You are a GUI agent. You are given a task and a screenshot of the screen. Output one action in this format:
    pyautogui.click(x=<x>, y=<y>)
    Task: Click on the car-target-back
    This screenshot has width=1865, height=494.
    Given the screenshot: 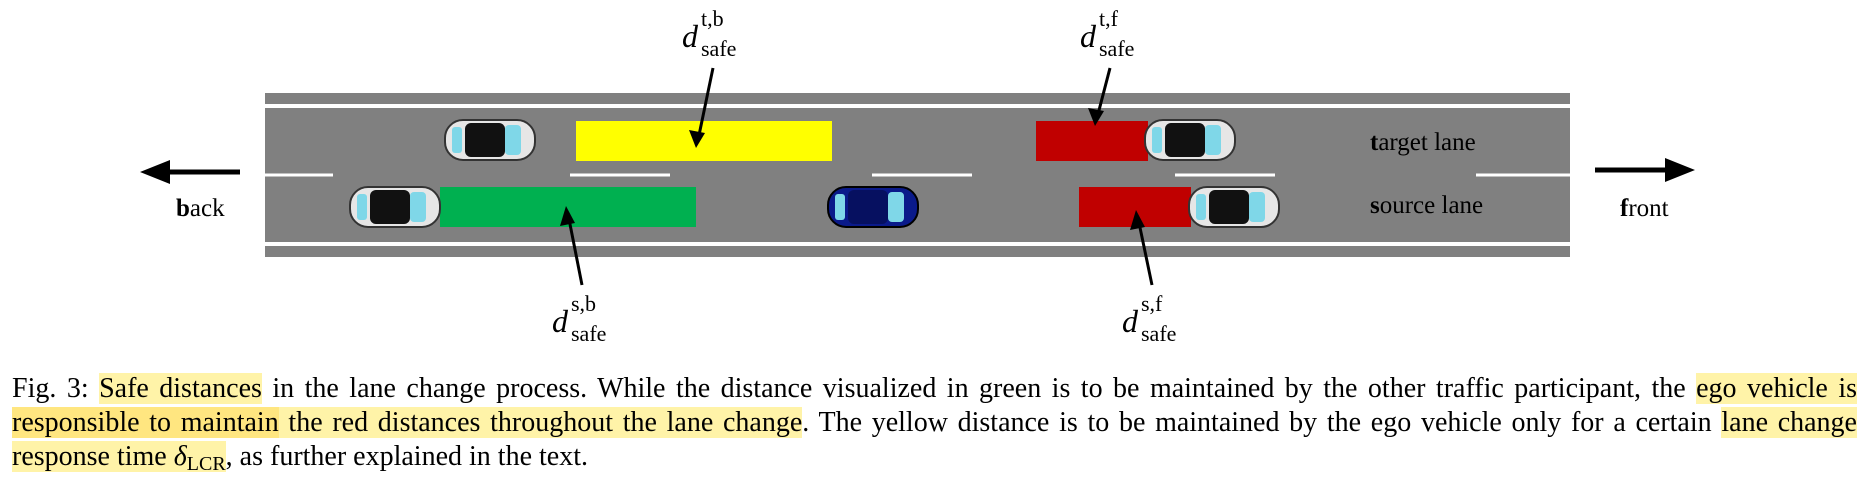 What is the action you would take?
    pyautogui.click(x=490, y=140)
    